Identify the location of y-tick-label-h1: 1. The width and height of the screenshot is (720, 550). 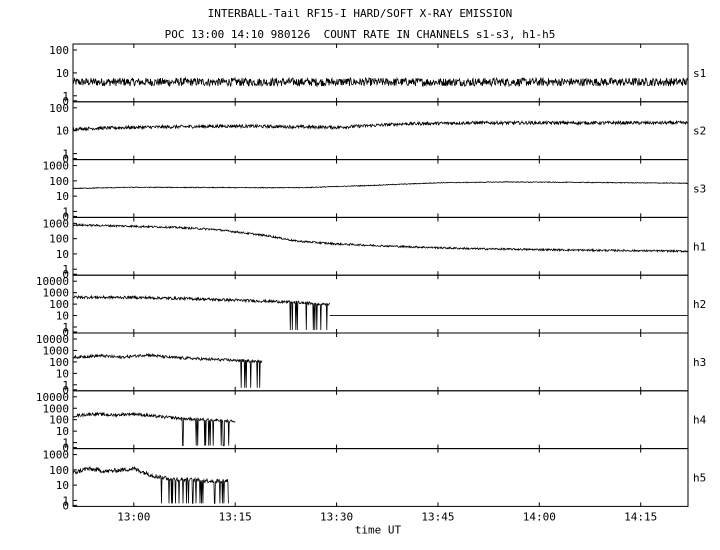
(65, 269).